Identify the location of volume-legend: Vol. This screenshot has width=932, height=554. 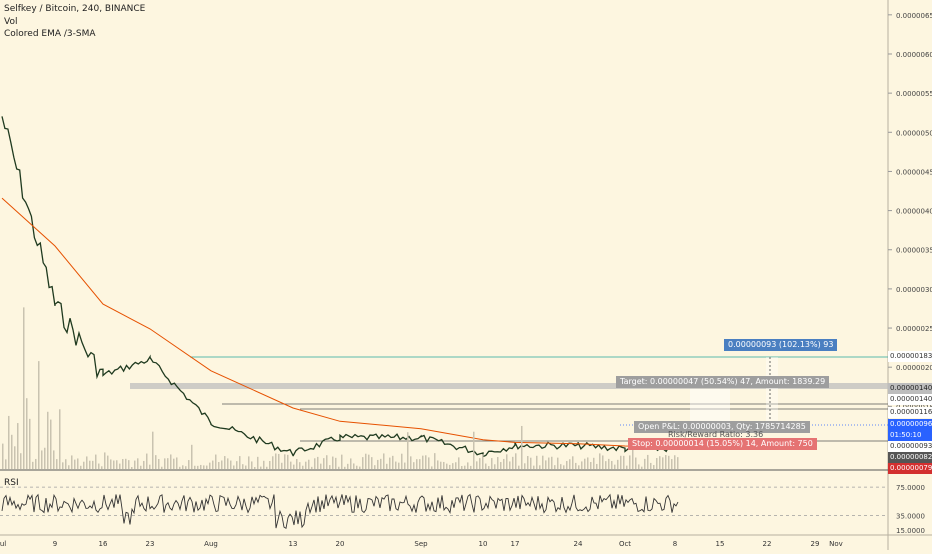
(11, 22).